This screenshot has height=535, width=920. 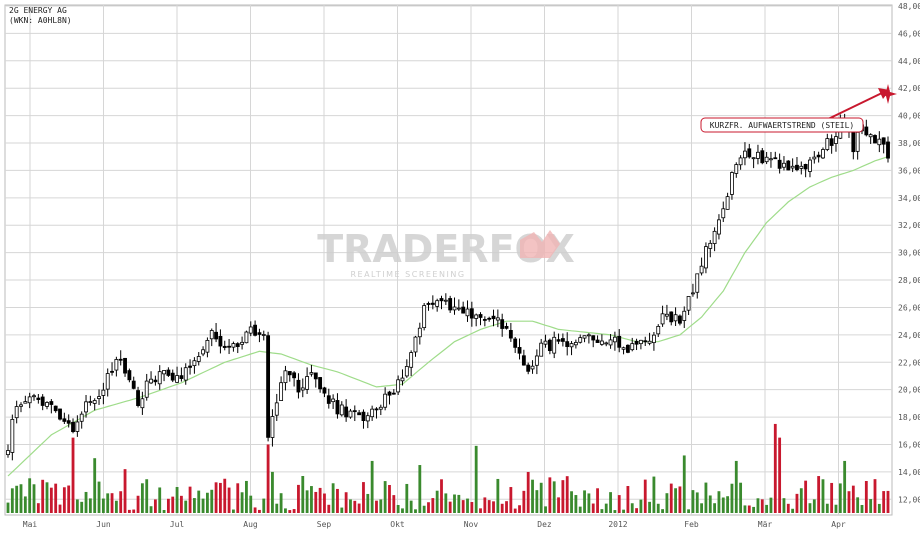 What do you see at coordinates (765, 524) in the screenshot?
I see `x-tick-label: Mär` at bounding box center [765, 524].